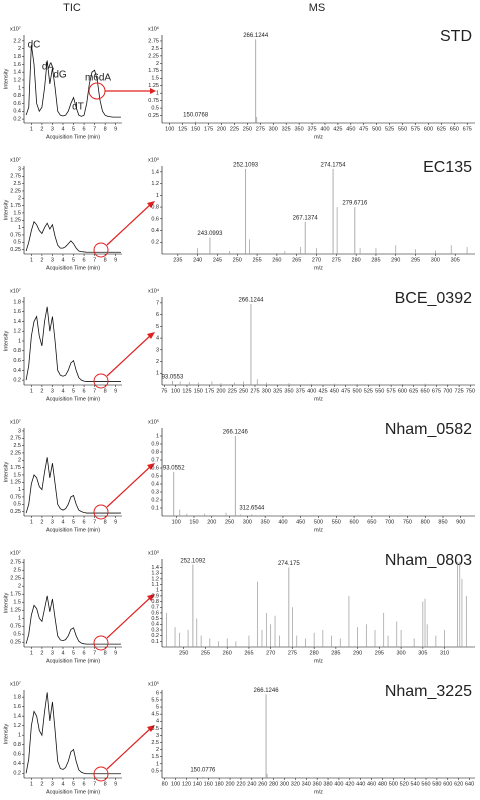 Image resolution: width=480 pixels, height=800 pixels. I want to click on x-tick-label: 4, so click(62, 129).